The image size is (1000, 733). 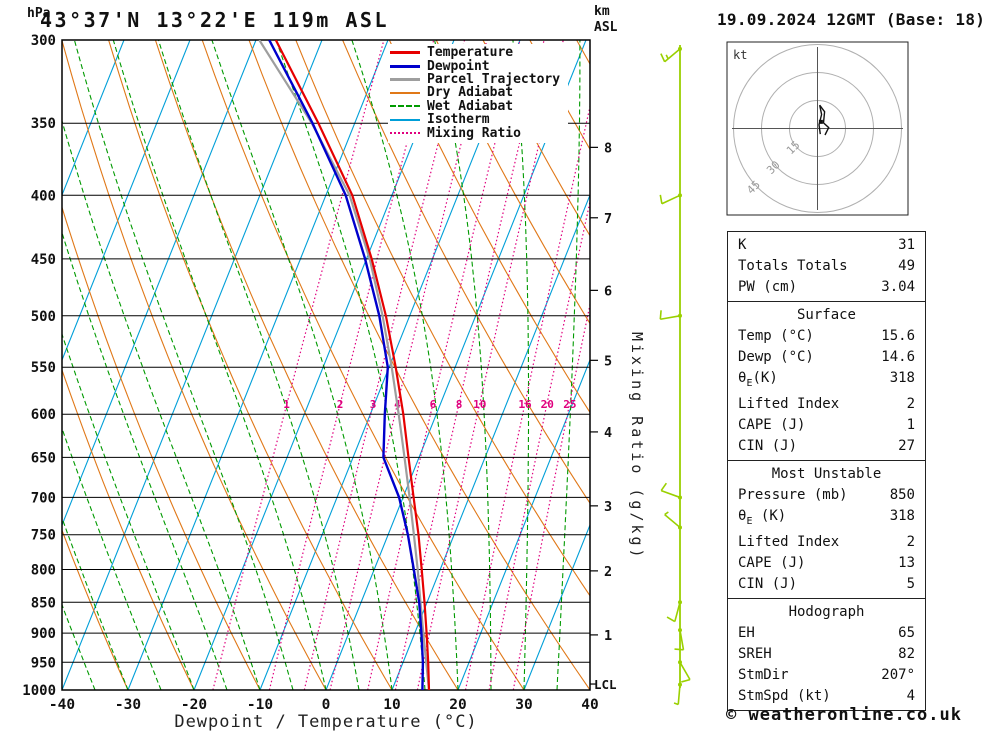 What do you see at coordinates (525, 404) in the screenshot?
I see `mixing-ratio-label: 16` at bounding box center [525, 404].